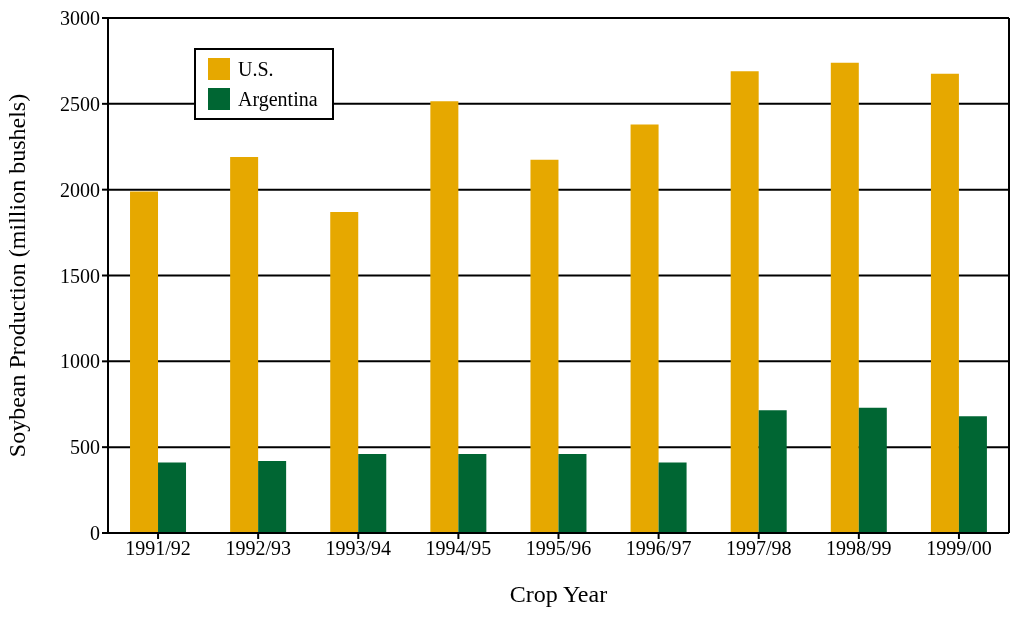 The height and width of the screenshot is (618, 1021). Describe the element at coordinates (278, 99) in the screenshot. I see `legend-label: Argentina` at that location.